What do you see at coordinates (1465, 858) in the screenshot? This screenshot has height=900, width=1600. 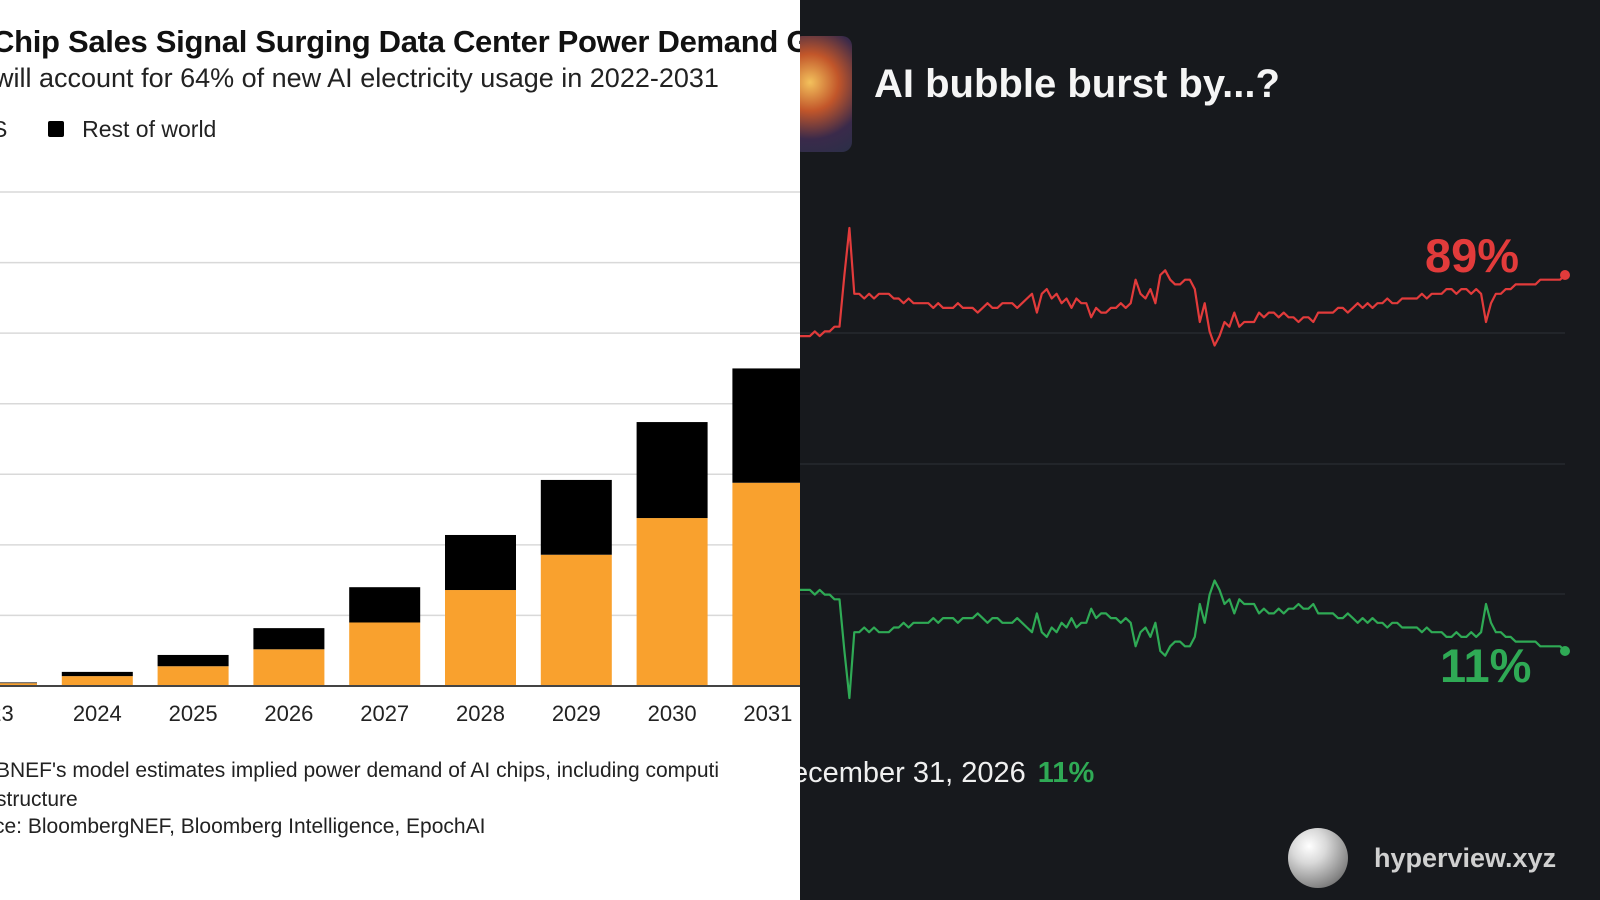 I see `brand-watermark: hyperview.xyz` at bounding box center [1465, 858].